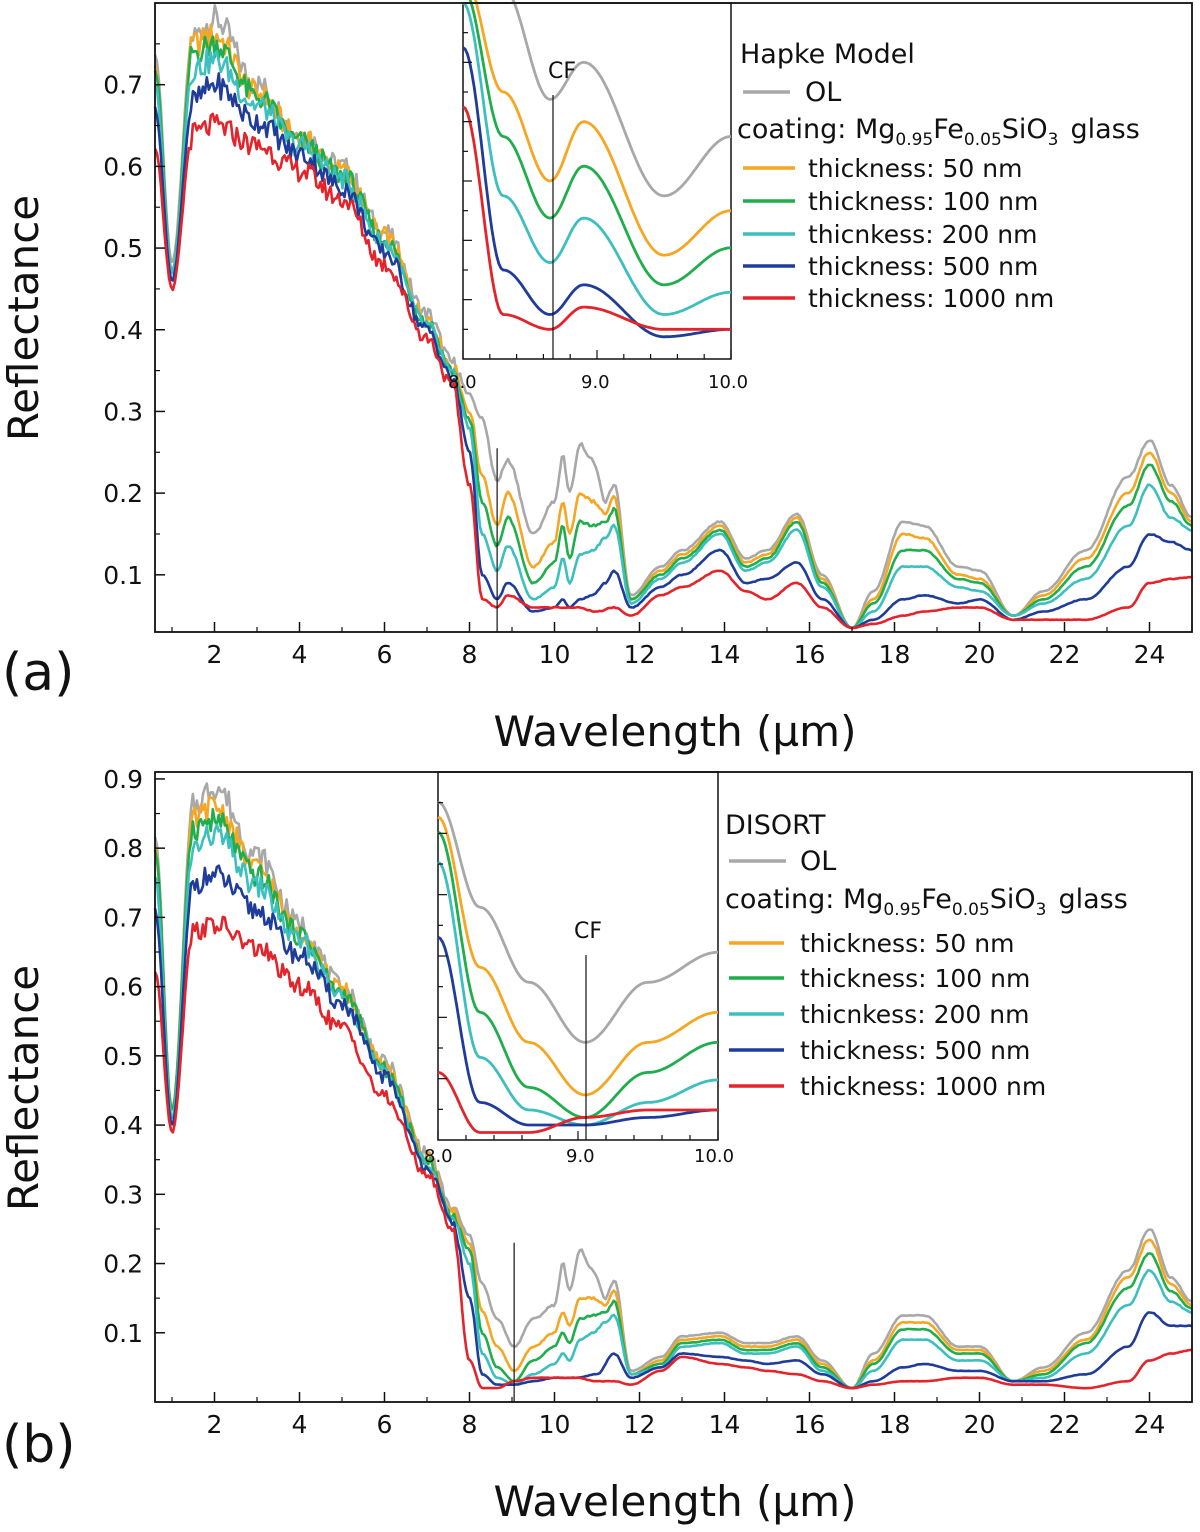  Describe the element at coordinates (1053, 140) in the screenshot. I see `panel-a-coating-sub3: 3` at that location.